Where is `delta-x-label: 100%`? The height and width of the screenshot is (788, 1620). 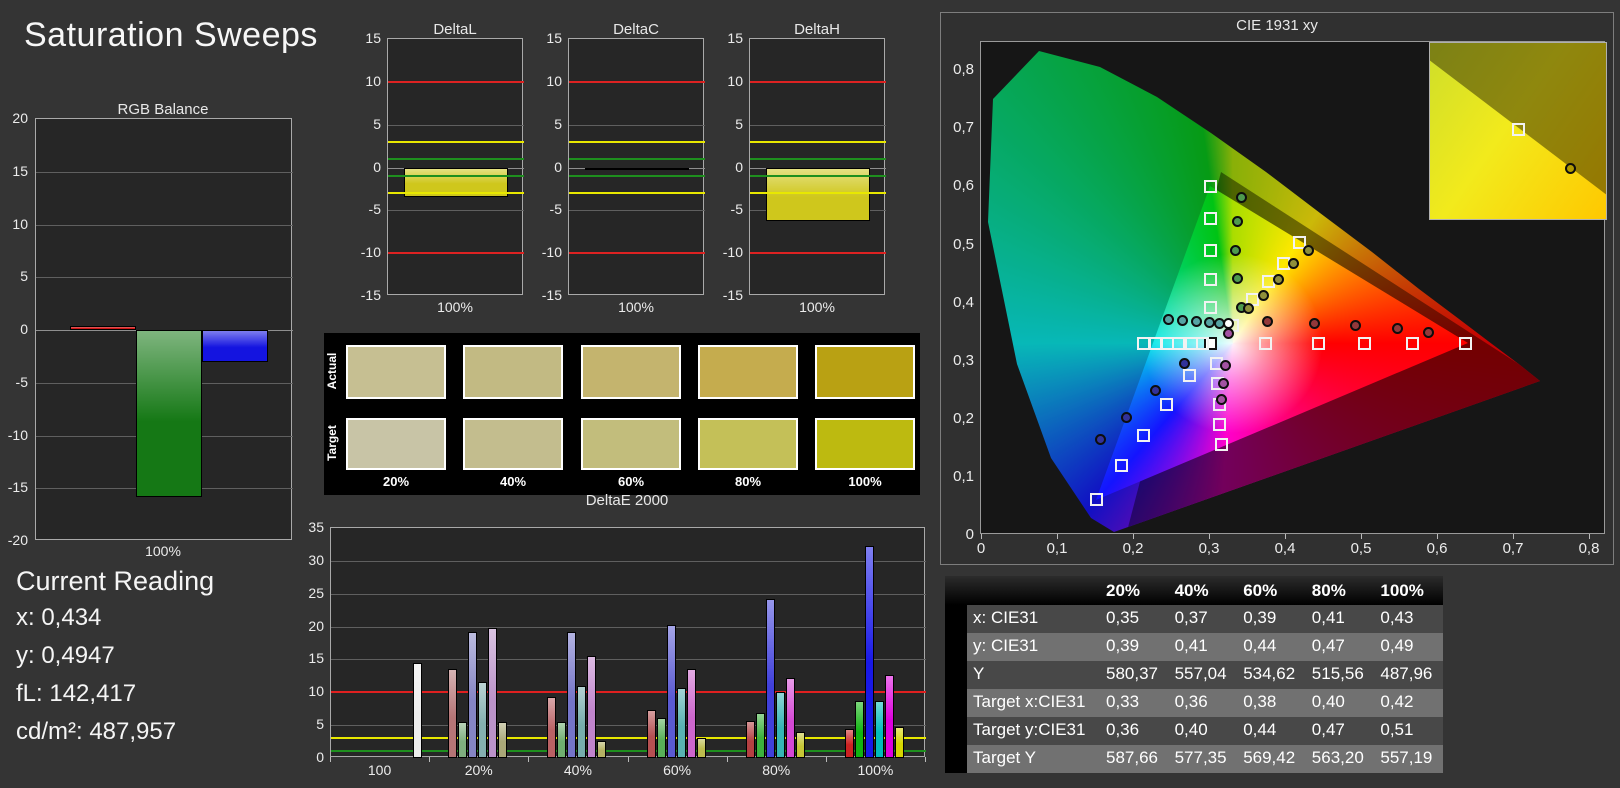
delta-x-label: 100% is located at coordinates (817, 307).